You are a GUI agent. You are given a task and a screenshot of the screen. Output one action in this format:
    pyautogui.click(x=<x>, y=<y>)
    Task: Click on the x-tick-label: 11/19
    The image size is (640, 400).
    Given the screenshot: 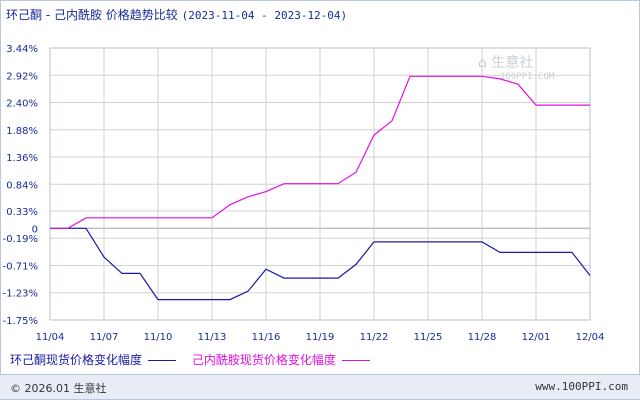 What is the action you would take?
    pyautogui.click(x=320, y=337)
    